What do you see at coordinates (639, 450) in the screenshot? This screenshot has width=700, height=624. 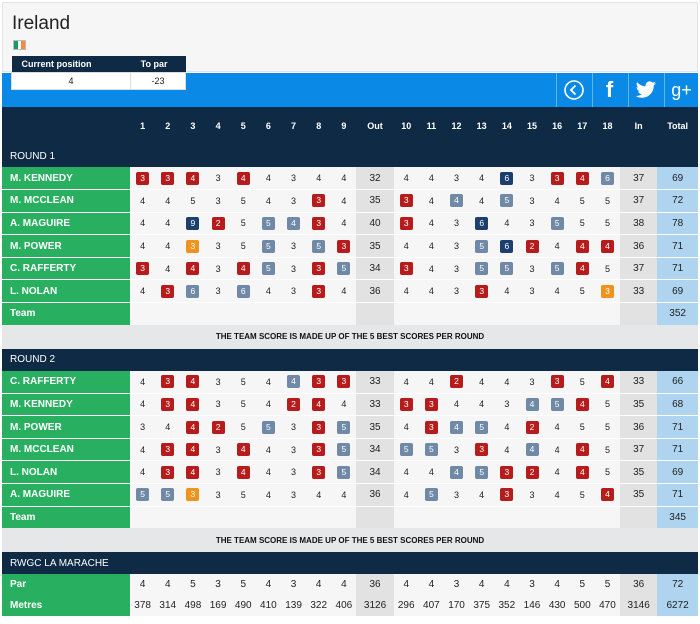 I see `score-cell: 37` at bounding box center [639, 450].